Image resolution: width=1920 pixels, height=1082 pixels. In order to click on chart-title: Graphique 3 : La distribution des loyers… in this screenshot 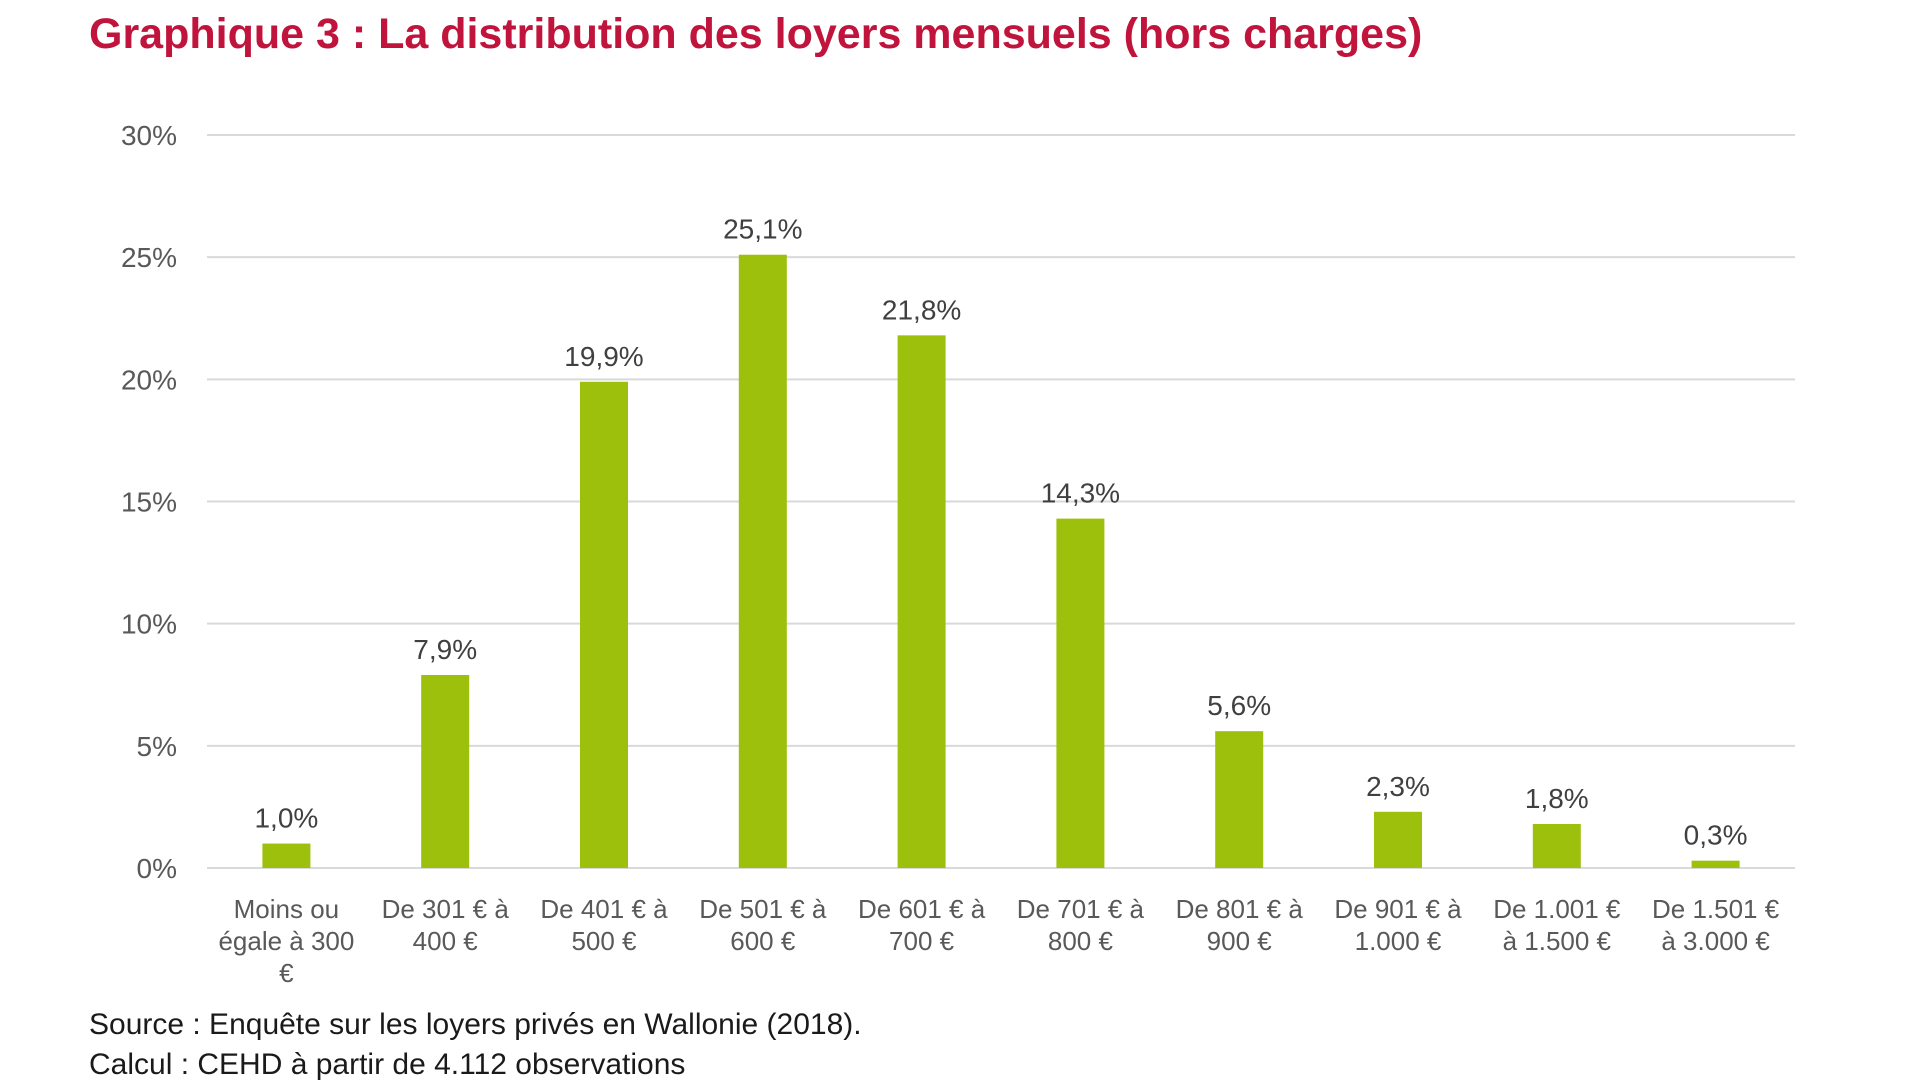, I will do `click(756, 34)`.